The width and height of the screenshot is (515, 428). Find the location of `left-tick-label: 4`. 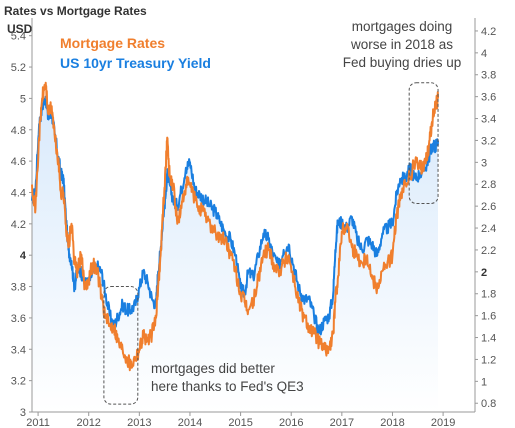

left-tick-label: 4 is located at coordinates (23, 256).